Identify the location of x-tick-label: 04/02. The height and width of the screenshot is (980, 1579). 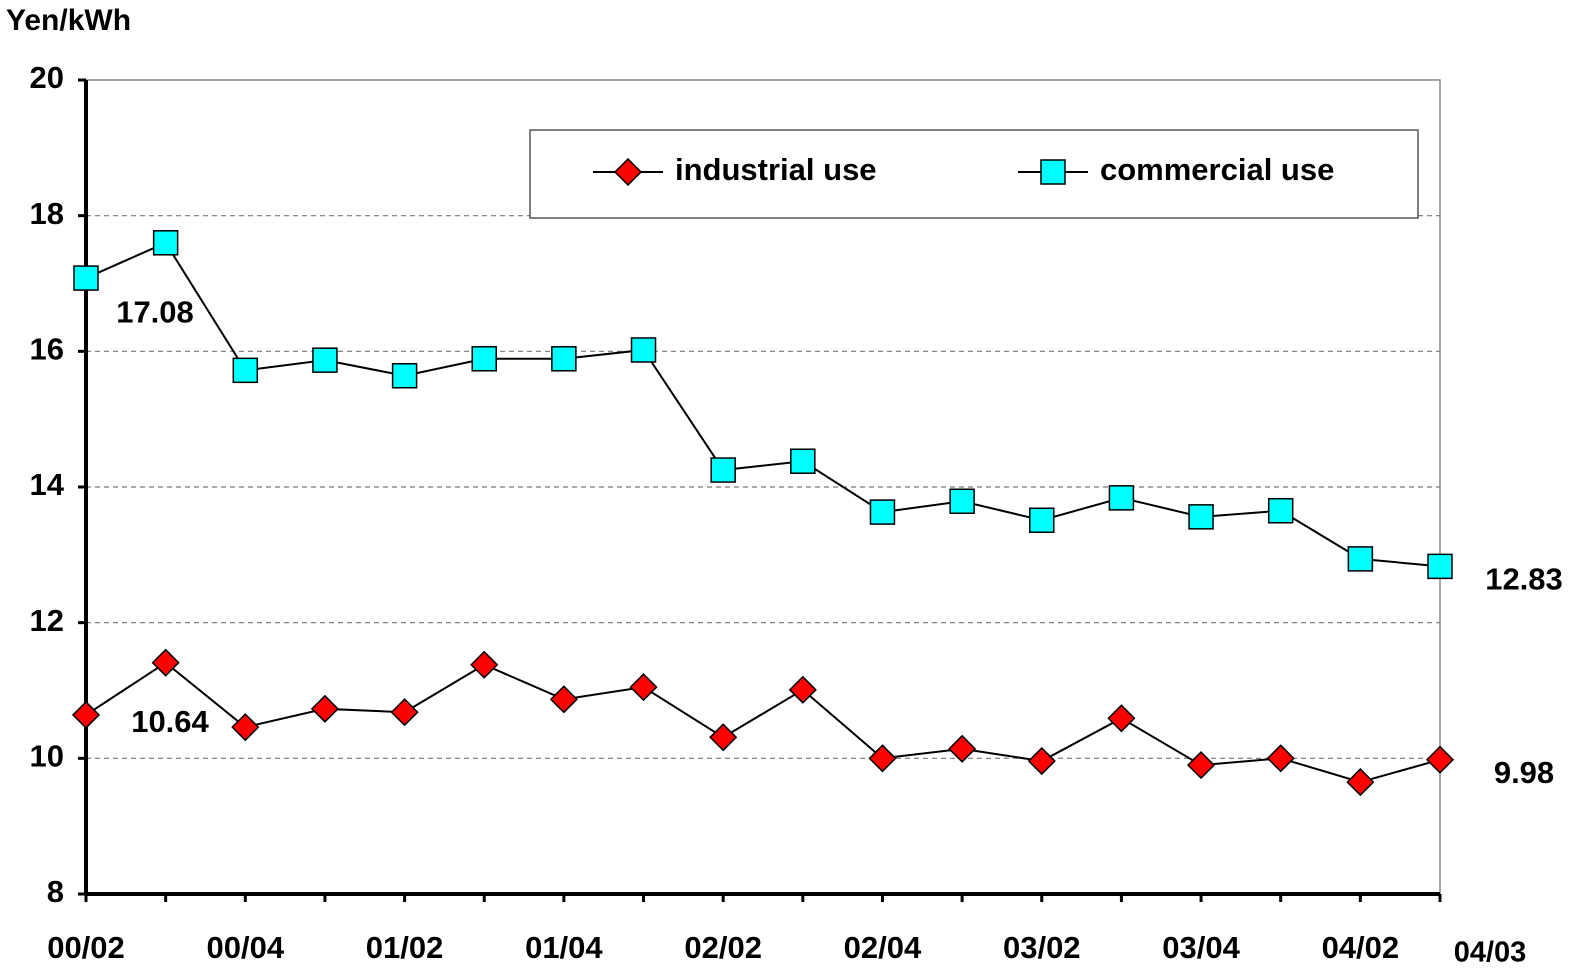
(1361, 947).